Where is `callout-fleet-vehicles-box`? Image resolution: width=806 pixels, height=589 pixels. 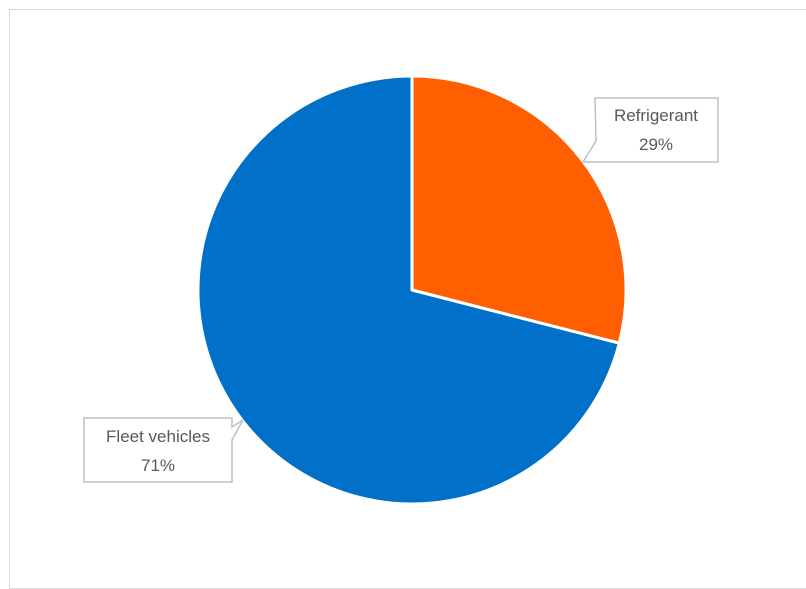
callout-fleet-vehicles-box is located at coordinates (163, 450).